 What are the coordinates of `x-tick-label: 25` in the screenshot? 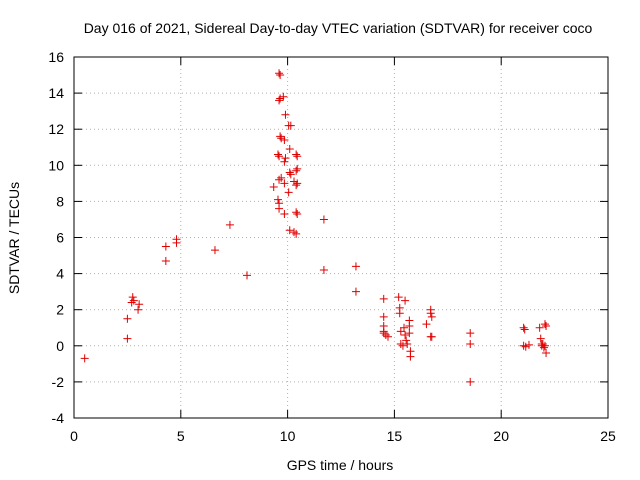 It's located at (608, 436).